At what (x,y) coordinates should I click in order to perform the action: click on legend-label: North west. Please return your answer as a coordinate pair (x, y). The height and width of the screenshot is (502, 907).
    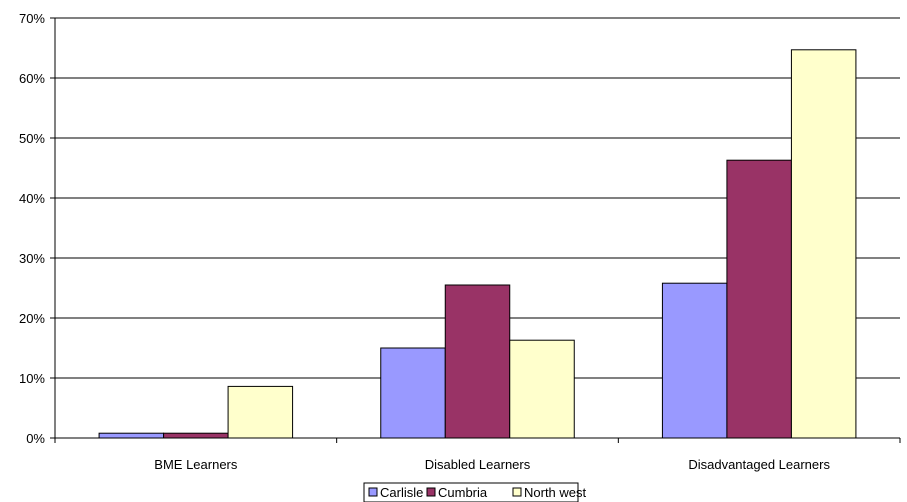
    Looking at the image, I should click on (555, 492).